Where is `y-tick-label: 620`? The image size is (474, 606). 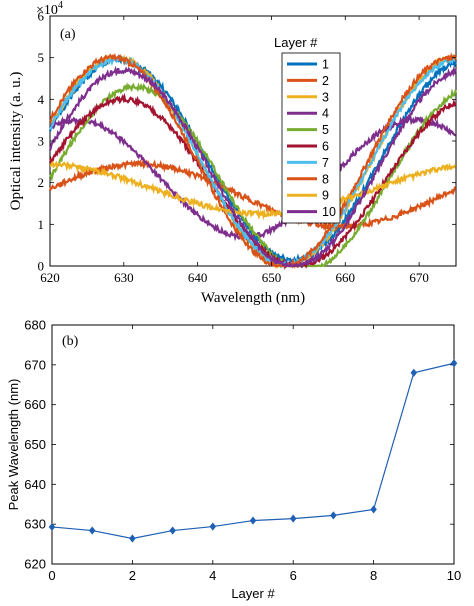 y-tick-label: 620 is located at coordinates (35, 564).